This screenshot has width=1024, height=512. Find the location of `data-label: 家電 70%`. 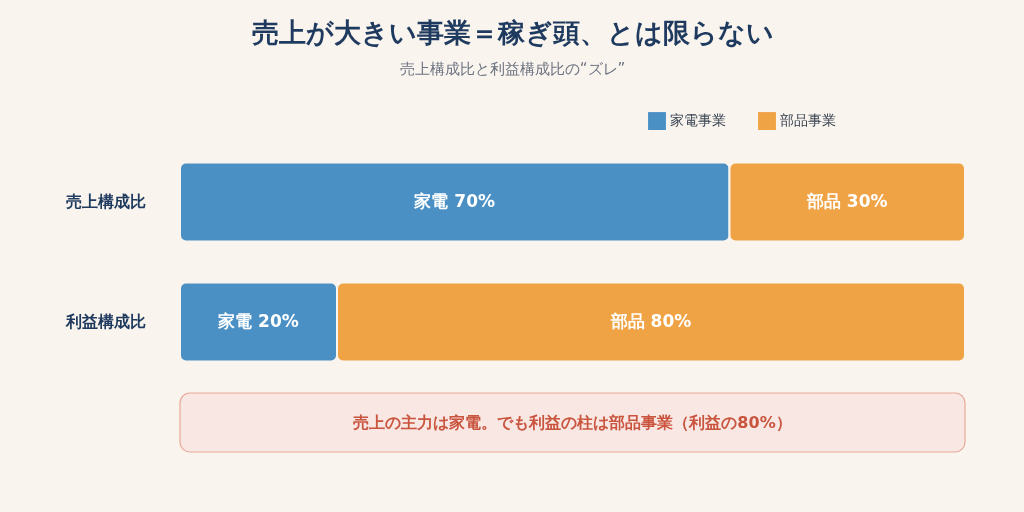

data-label: 家電 70% is located at coordinates (454, 201).